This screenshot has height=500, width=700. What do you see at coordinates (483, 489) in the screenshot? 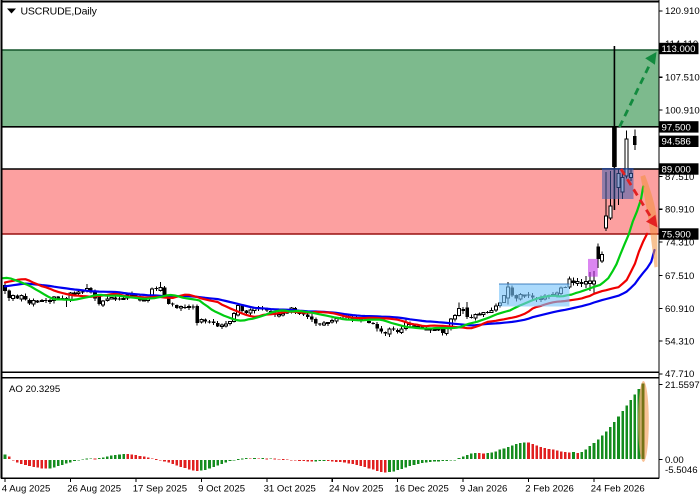
I see `svg-text: 9 Jan 2026` at bounding box center [483, 489].